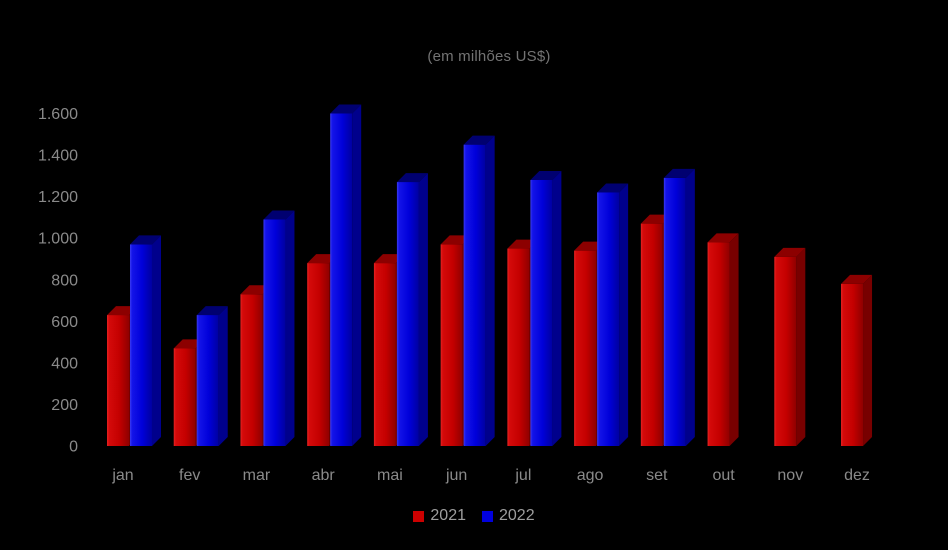 This screenshot has width=948, height=550. I want to click on y-tick-label: 1.000, so click(58, 239).